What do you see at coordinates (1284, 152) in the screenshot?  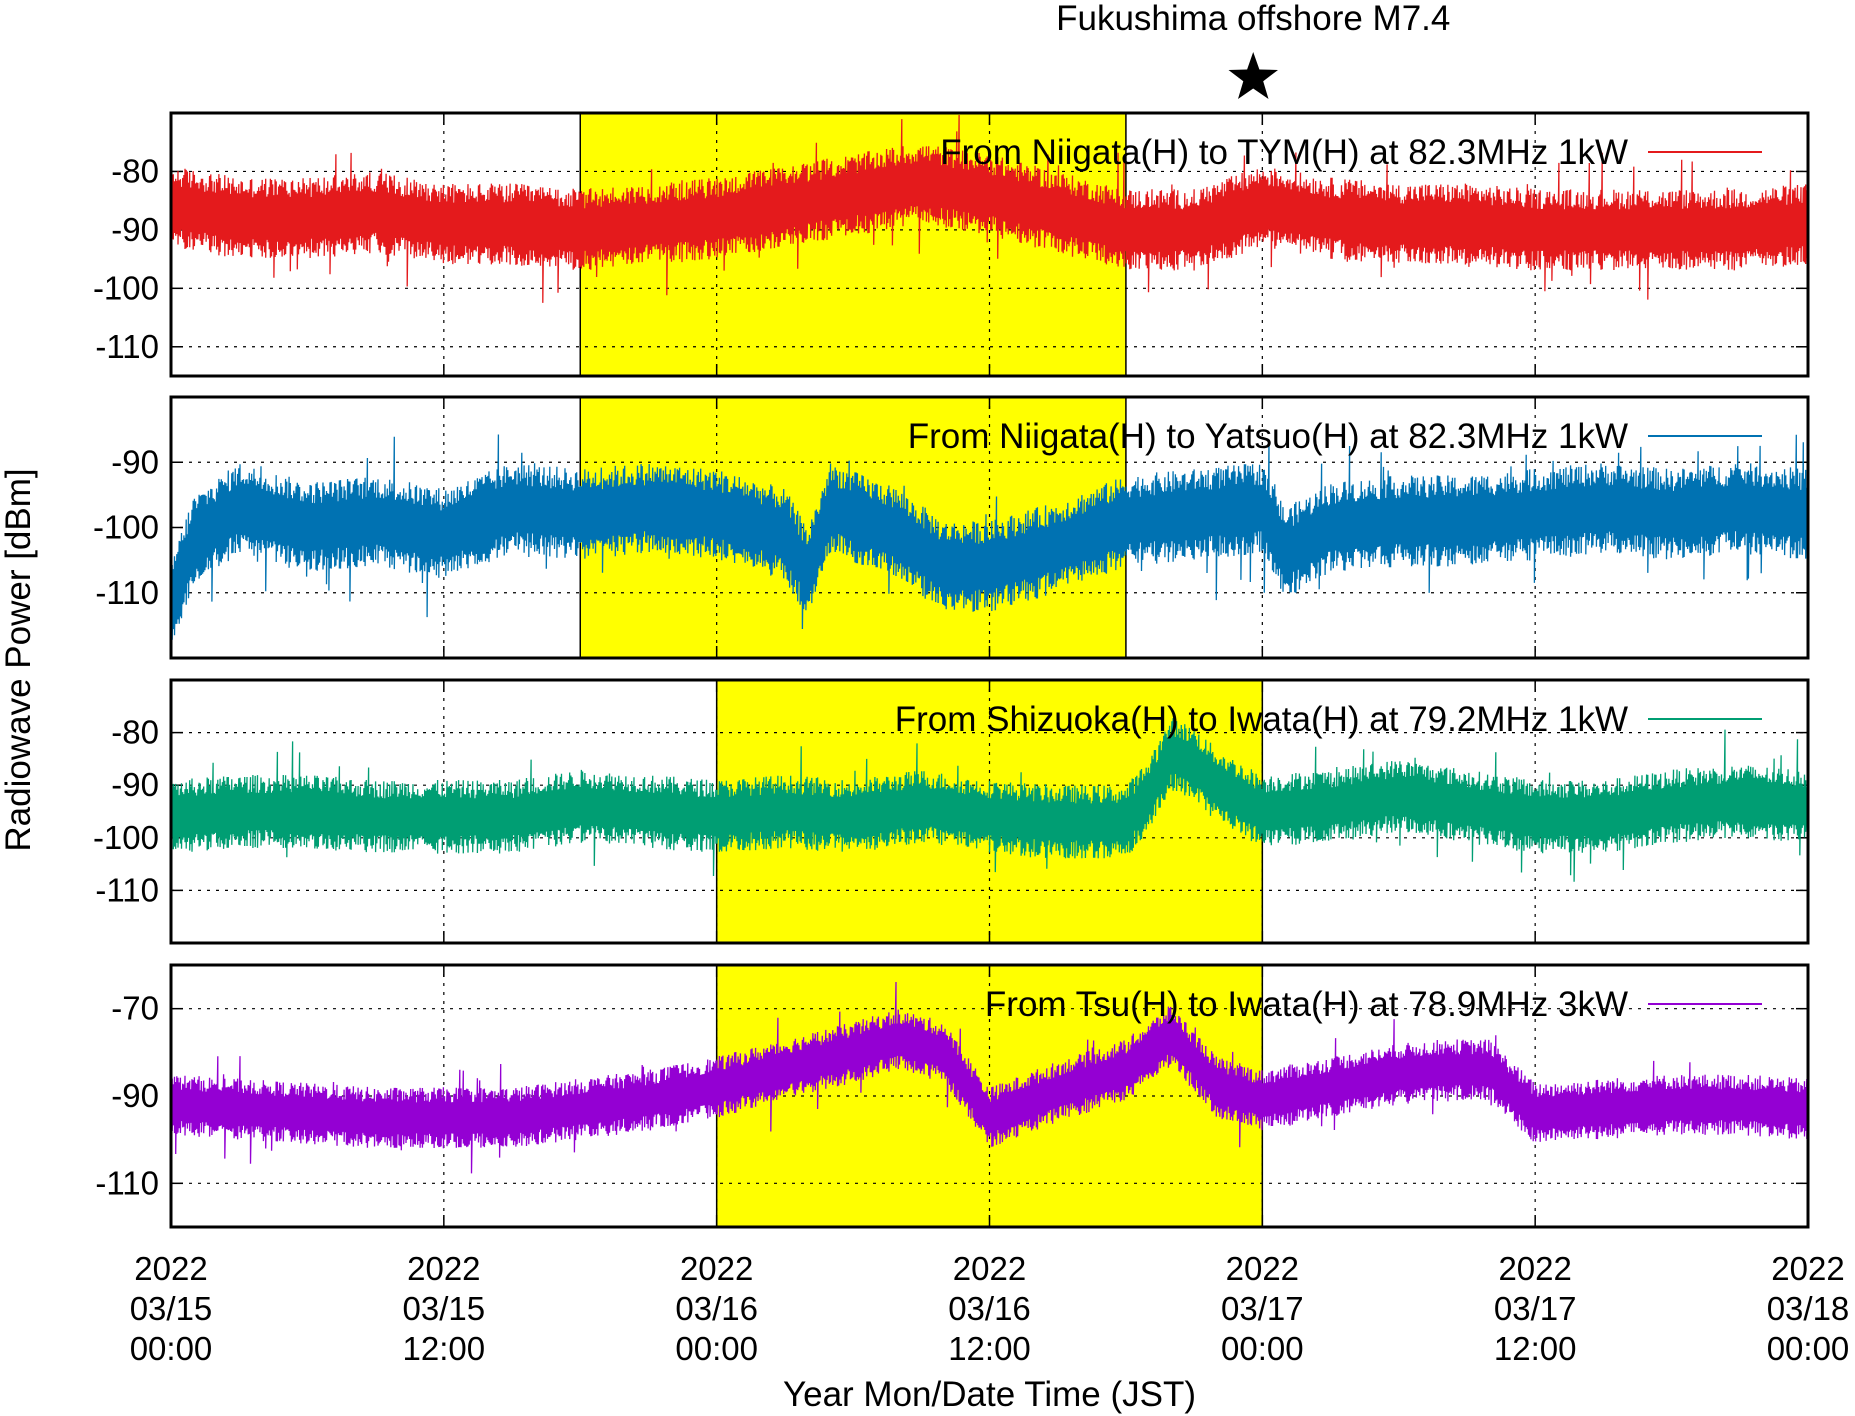 I see `legend-label: From Niigata(H) to TYM(H) at 82.3MHz 1kW` at bounding box center [1284, 152].